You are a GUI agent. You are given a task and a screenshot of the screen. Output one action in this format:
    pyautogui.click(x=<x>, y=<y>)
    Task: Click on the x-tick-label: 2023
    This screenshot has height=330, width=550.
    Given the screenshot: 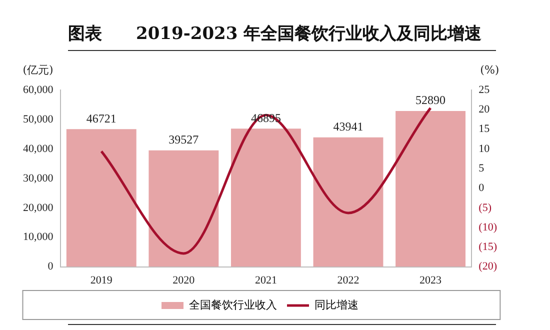 What is the action you would take?
    pyautogui.click(x=431, y=280)
    